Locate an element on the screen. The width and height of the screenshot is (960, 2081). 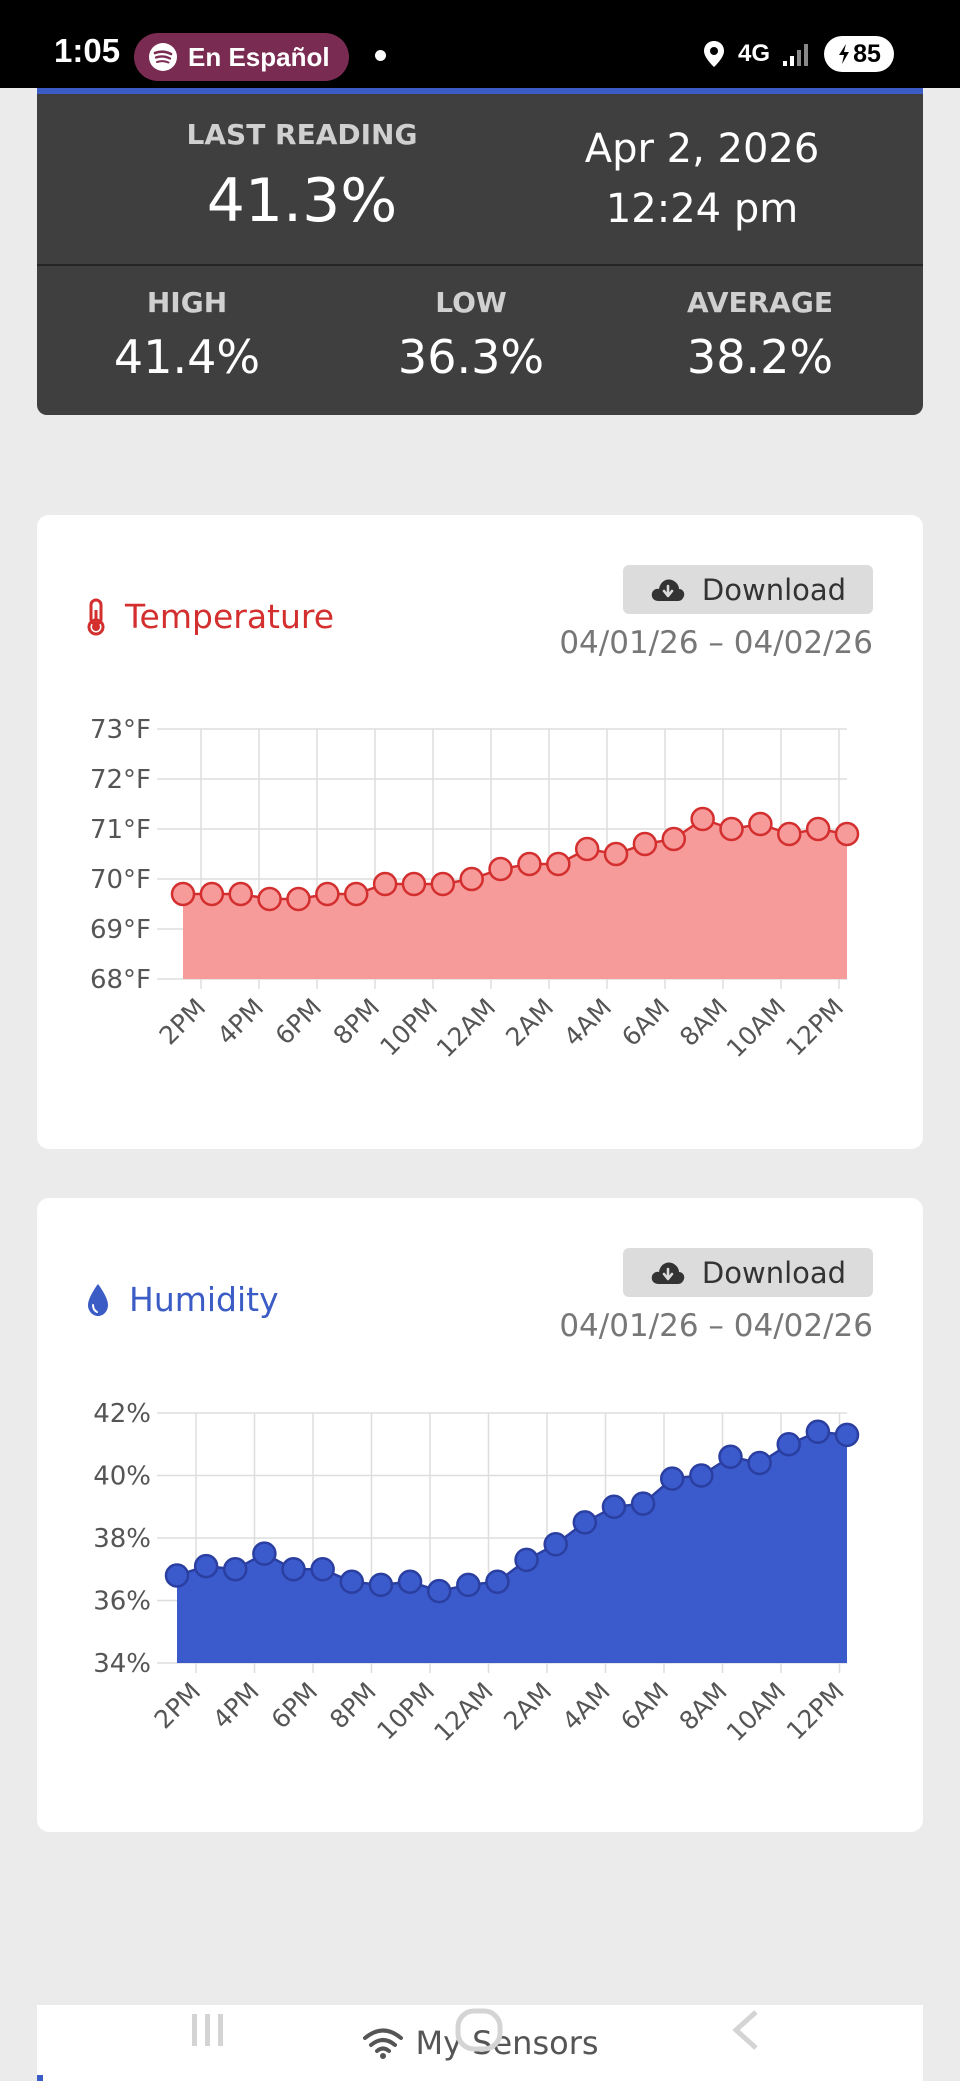
reading-time: 12:24 pm is located at coordinates (702, 209).